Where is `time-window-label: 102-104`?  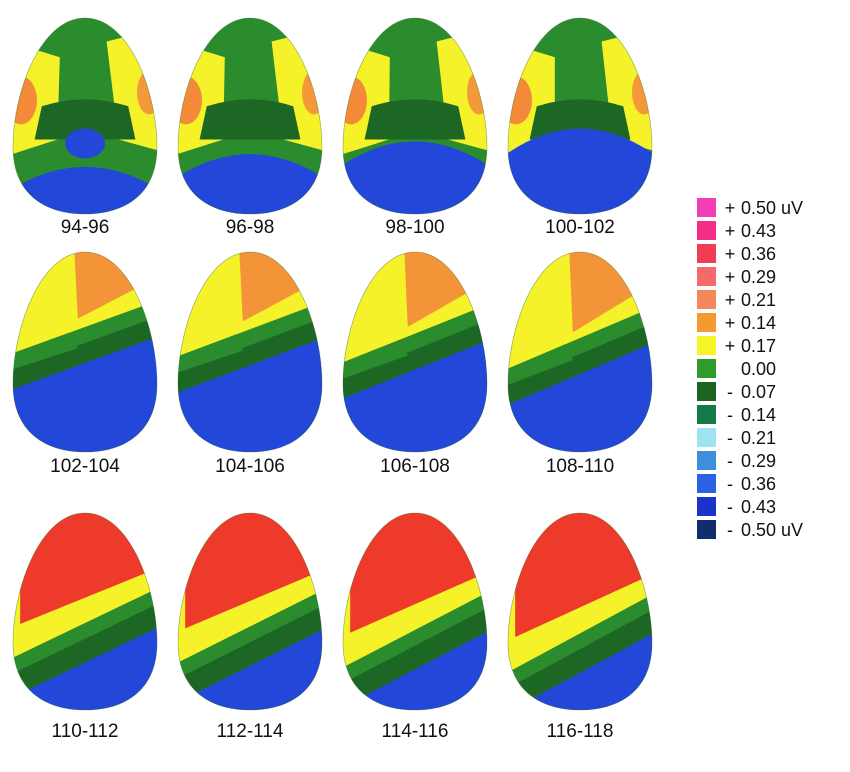
time-window-label: 102-104 is located at coordinates (85, 466).